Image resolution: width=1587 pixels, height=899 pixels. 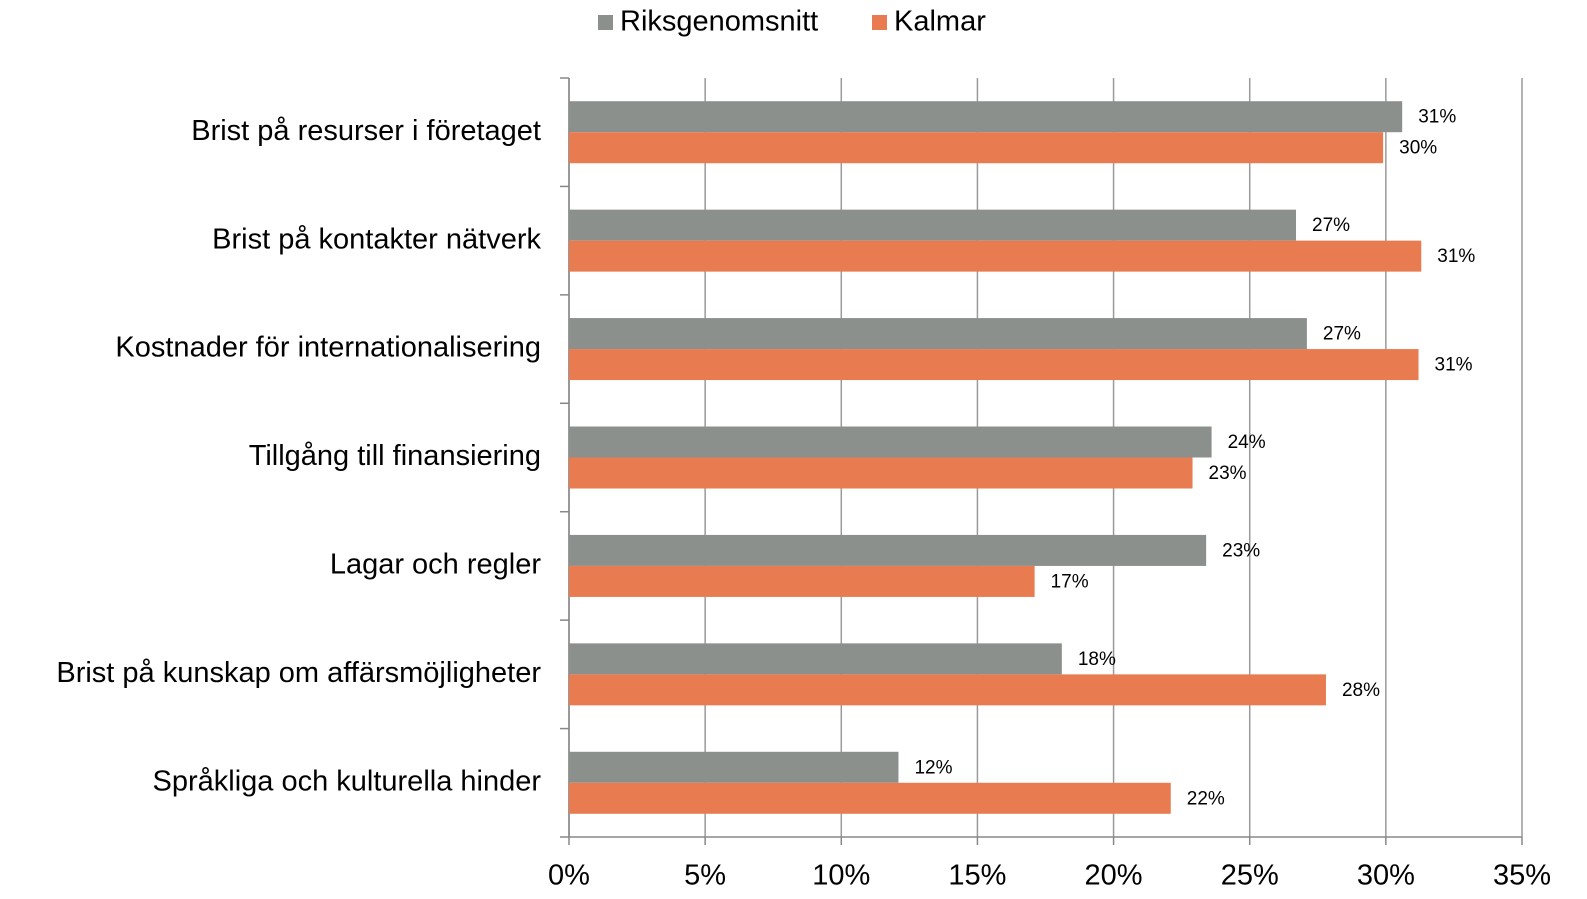 I want to click on x-tick-label: 0%, so click(x=569, y=876).